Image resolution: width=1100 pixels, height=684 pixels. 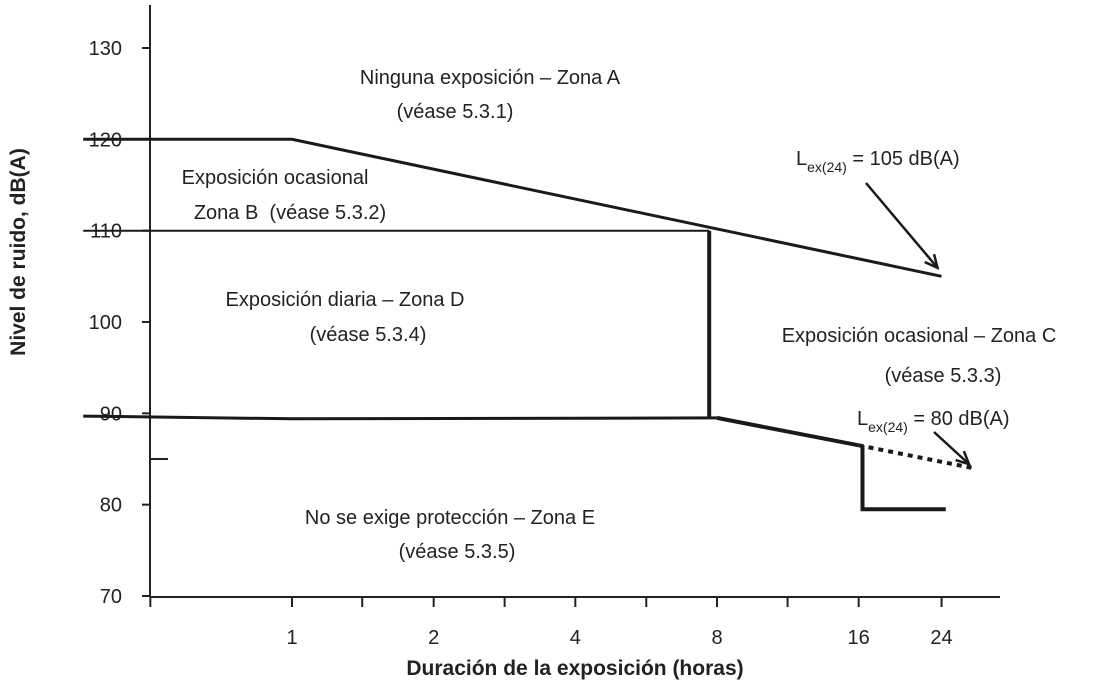 I want to click on x-axis-title: Duración de la exposición (horas), so click(x=574, y=668).